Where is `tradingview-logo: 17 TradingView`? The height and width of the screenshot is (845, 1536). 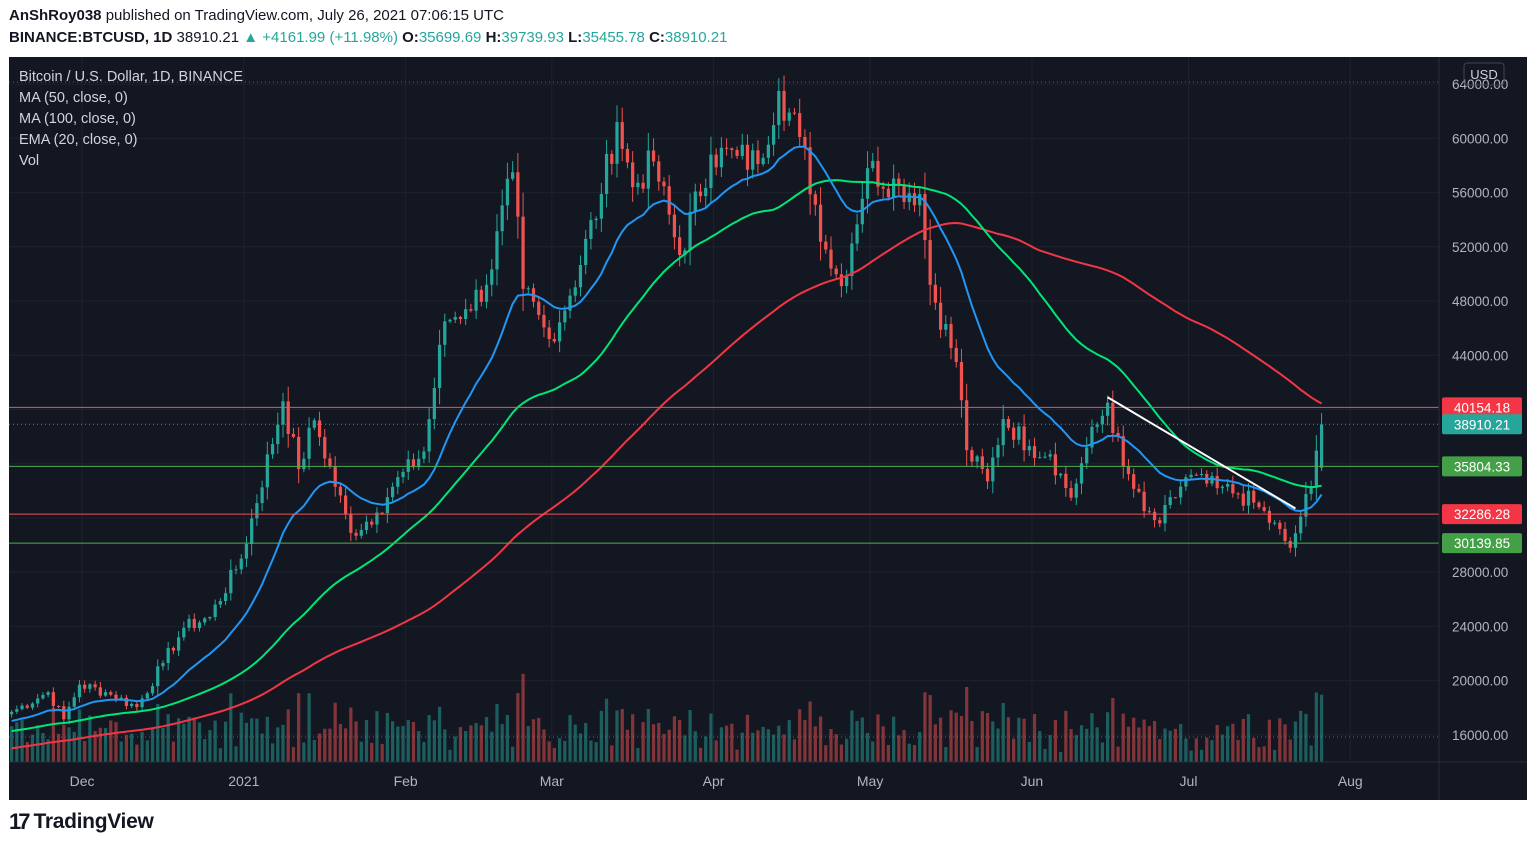
tradingview-logo: 17 TradingView is located at coordinates (81, 821).